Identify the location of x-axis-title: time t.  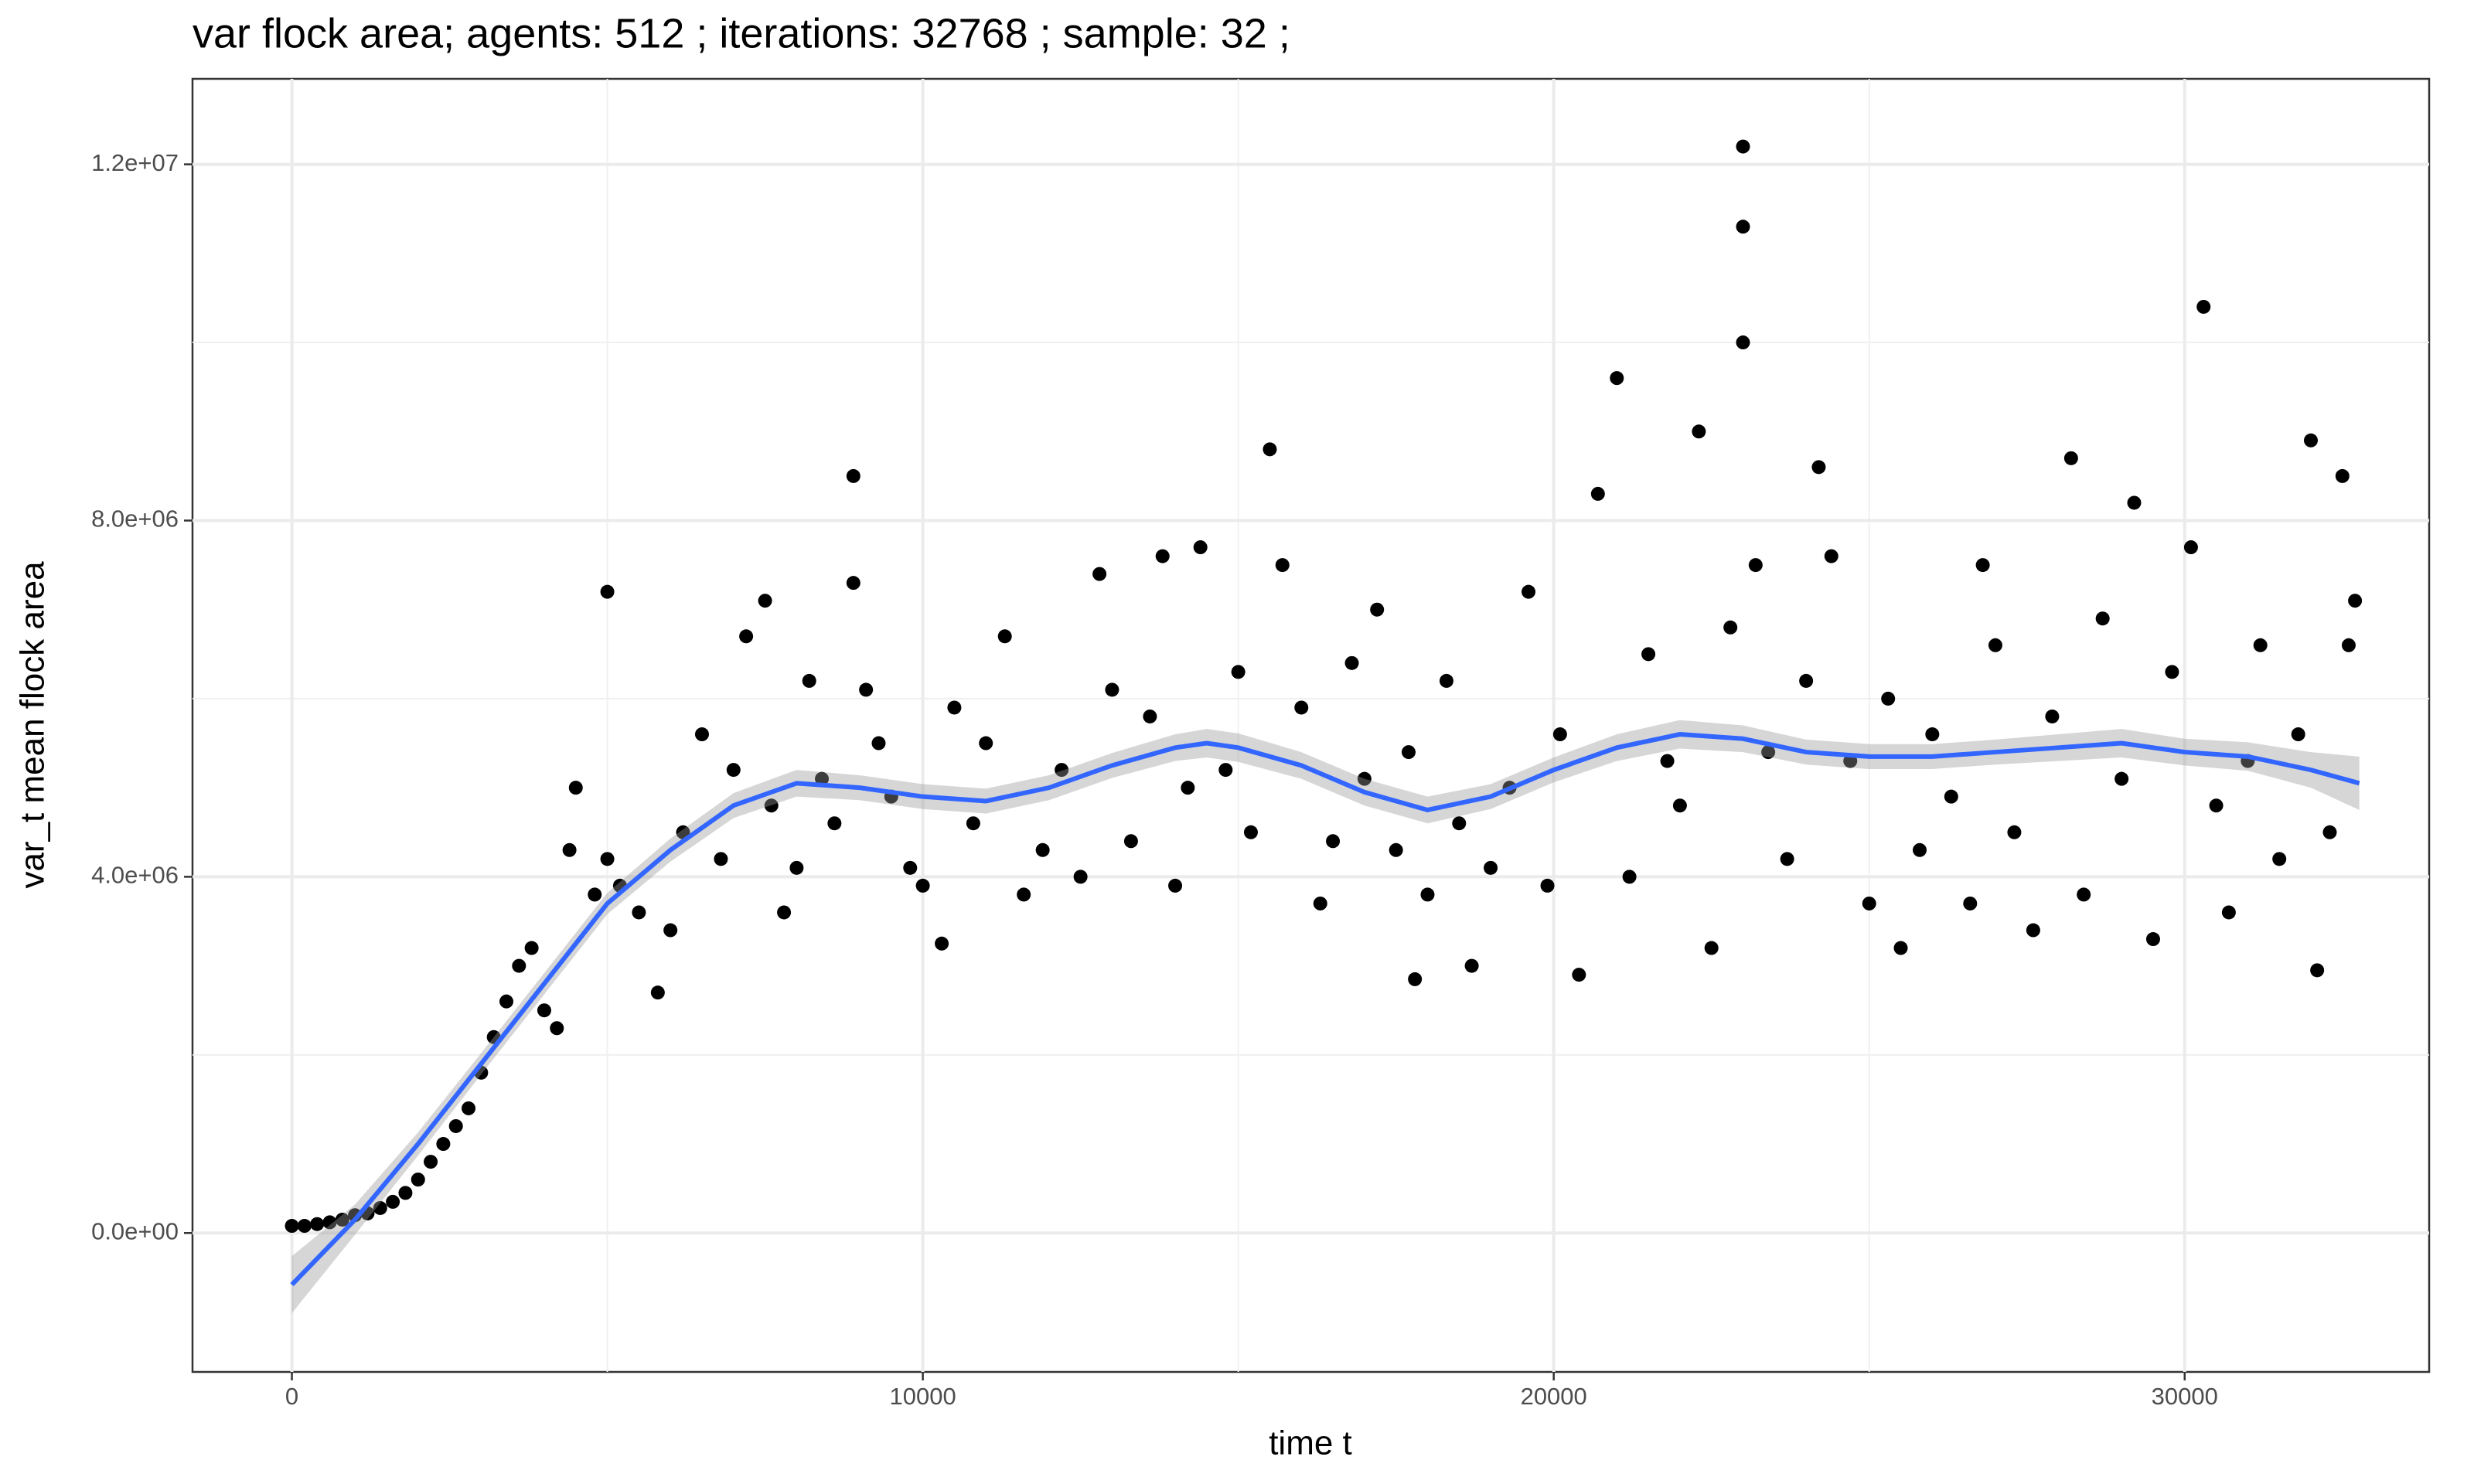
(1310, 1443).